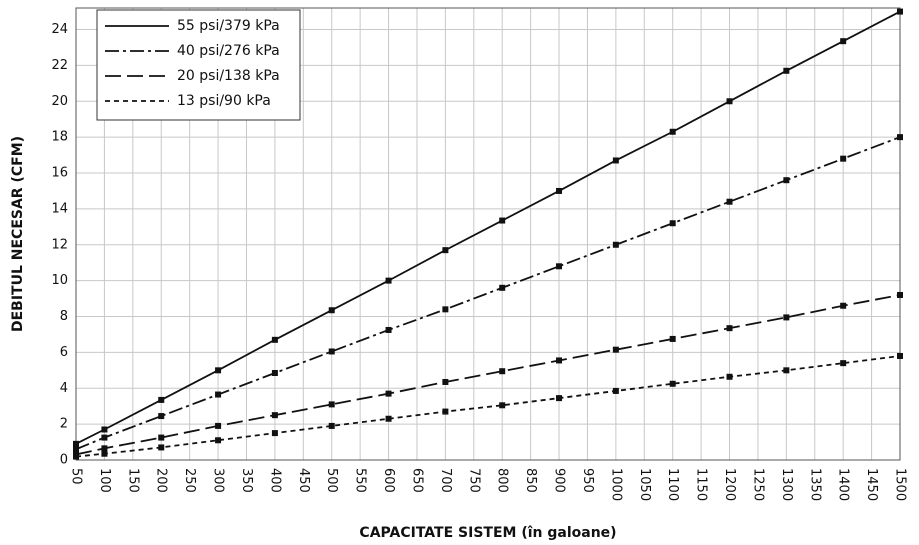  What do you see at coordinates (502, 480) in the screenshot?
I see `x-tick-label: 800` at bounding box center [502, 480].